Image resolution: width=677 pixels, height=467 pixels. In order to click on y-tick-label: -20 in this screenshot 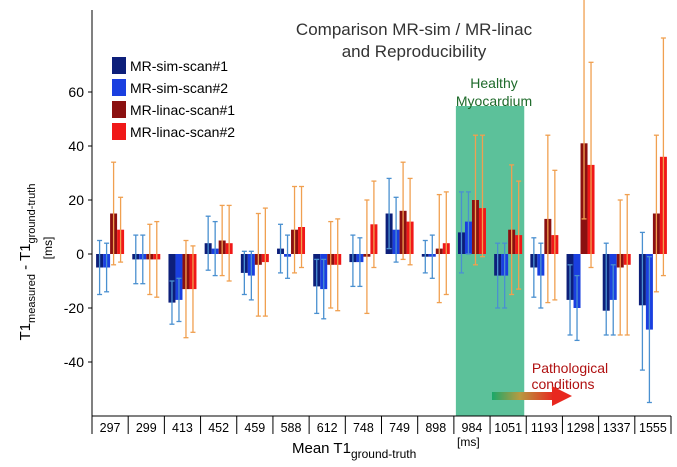, I will do `click(74, 308)`.